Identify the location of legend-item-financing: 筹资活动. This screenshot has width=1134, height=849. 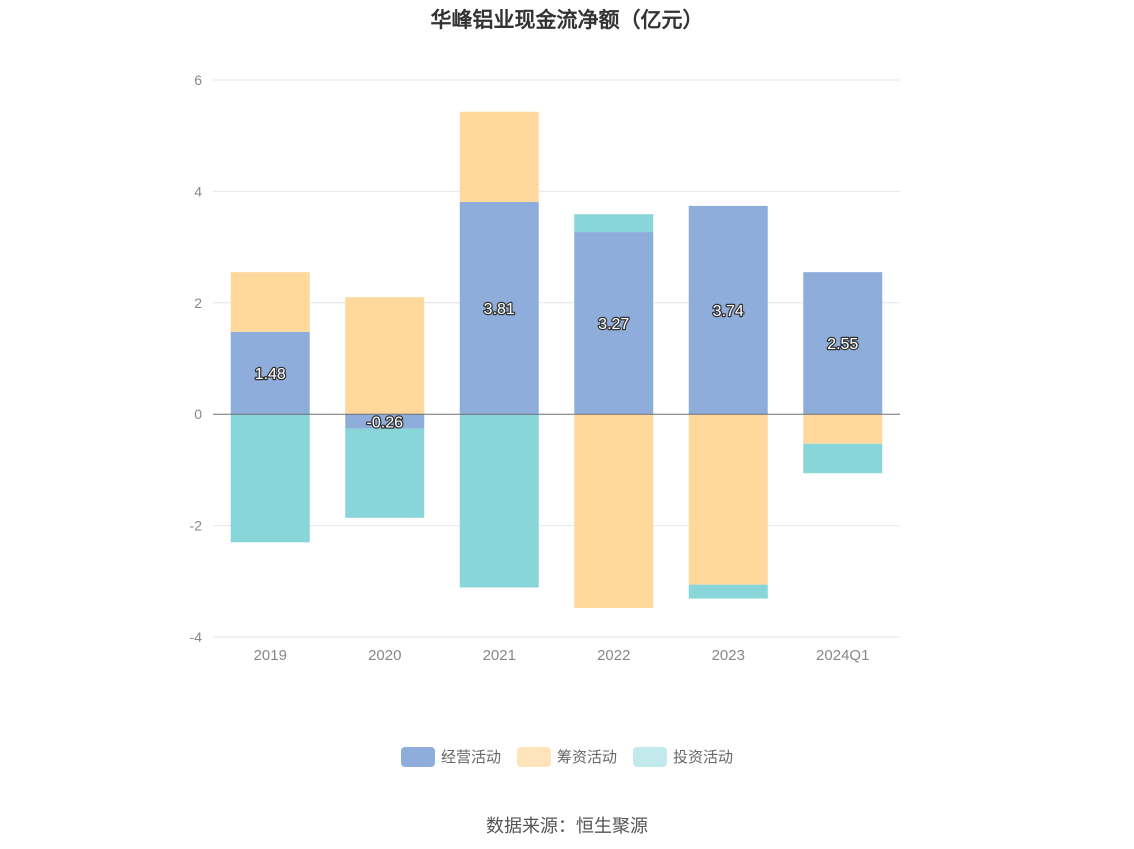
(566, 756).